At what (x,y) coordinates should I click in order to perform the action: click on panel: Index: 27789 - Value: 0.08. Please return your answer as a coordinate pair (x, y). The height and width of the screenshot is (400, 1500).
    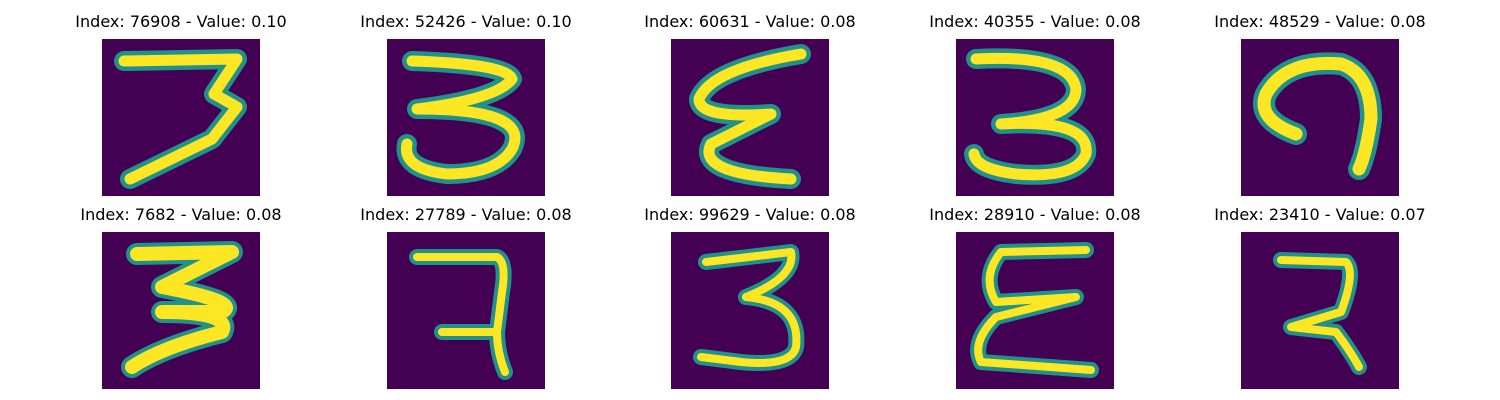
    Looking at the image, I should click on (466, 297).